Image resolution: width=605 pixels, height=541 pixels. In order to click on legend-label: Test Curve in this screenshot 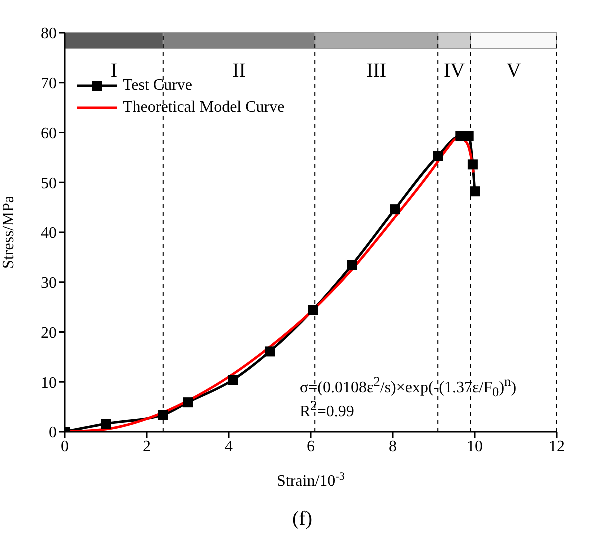, I will do `click(158, 86)`.